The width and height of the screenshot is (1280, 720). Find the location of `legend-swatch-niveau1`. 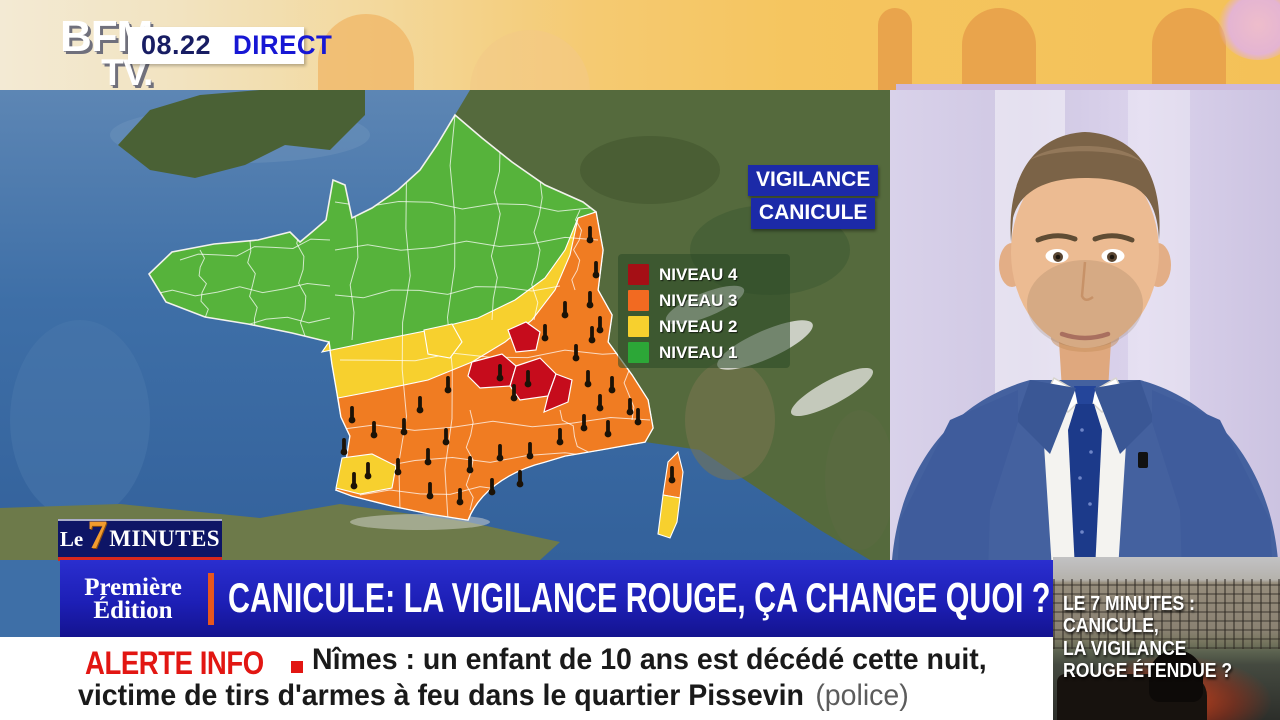

legend-swatch-niveau1 is located at coordinates (638, 352).